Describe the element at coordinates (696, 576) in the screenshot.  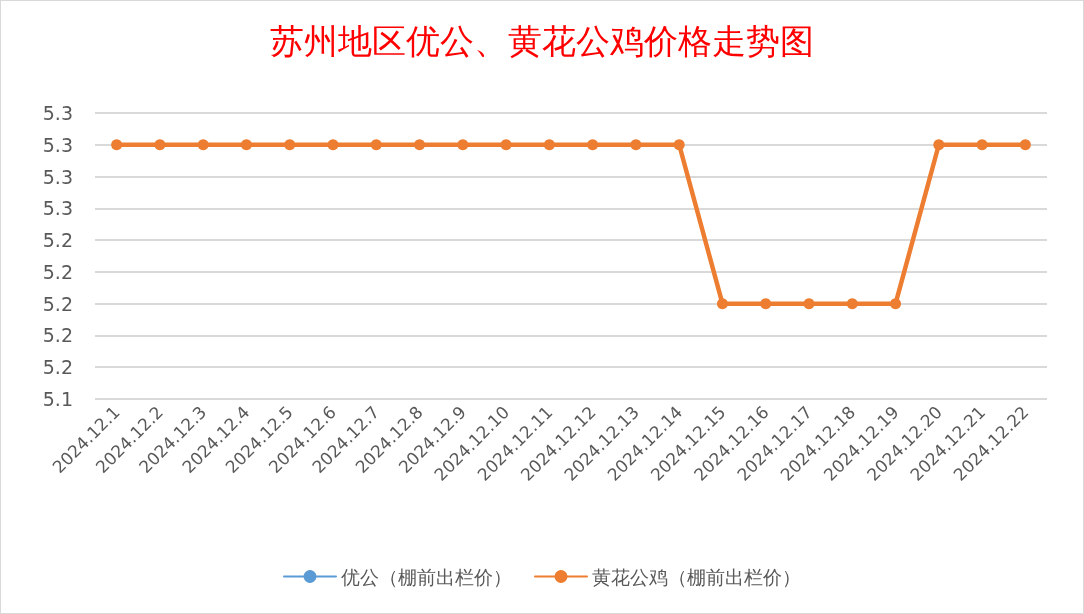
I see `legend-label: 黄花公鸡（棚前出栏价）` at that location.